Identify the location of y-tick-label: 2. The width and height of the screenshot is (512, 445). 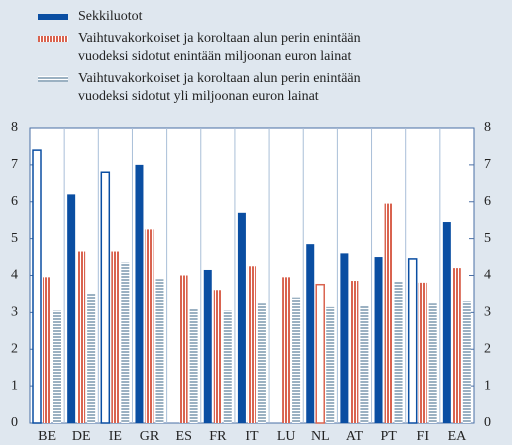
(14, 348).